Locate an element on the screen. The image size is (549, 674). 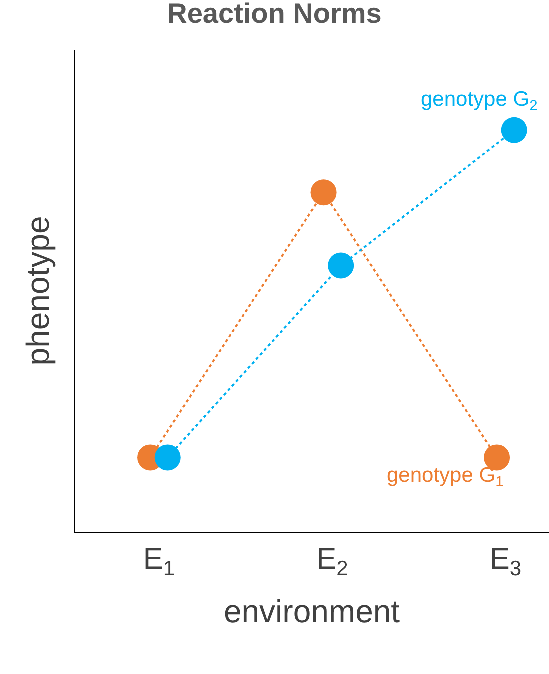
x-axis-title: environment is located at coordinates (312, 611).